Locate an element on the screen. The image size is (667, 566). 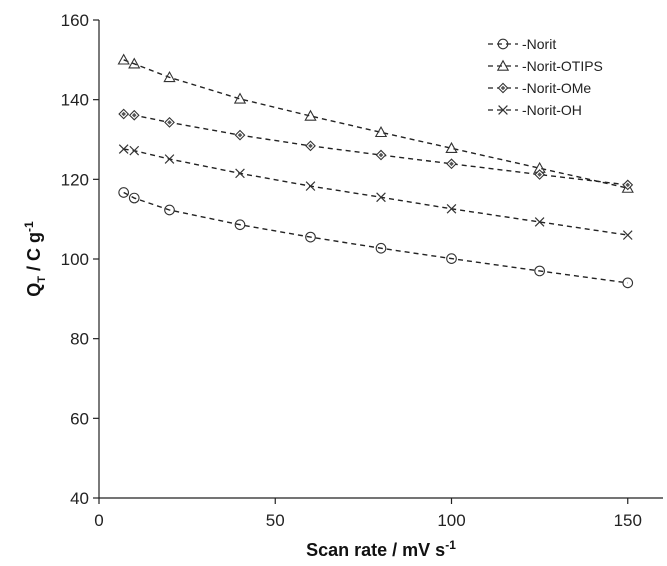
y-axis-title-rest: / C g is located at coordinates (34, 254).